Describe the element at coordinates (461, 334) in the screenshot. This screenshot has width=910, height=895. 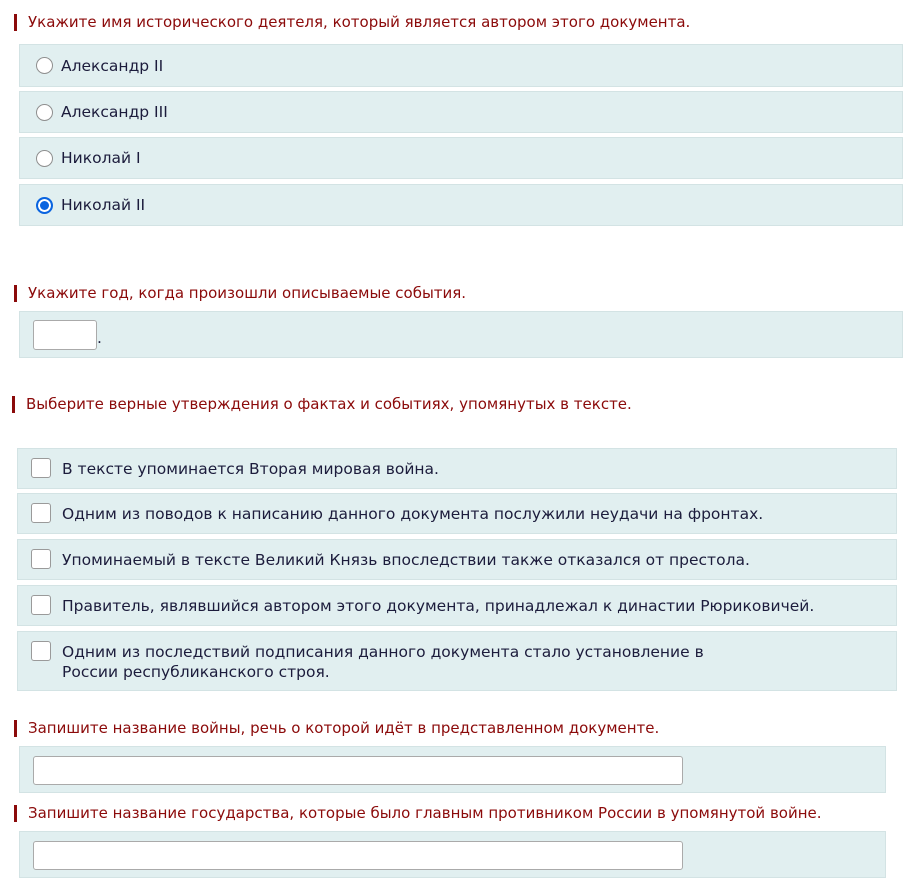
I see `year-answer-box: .` at that location.